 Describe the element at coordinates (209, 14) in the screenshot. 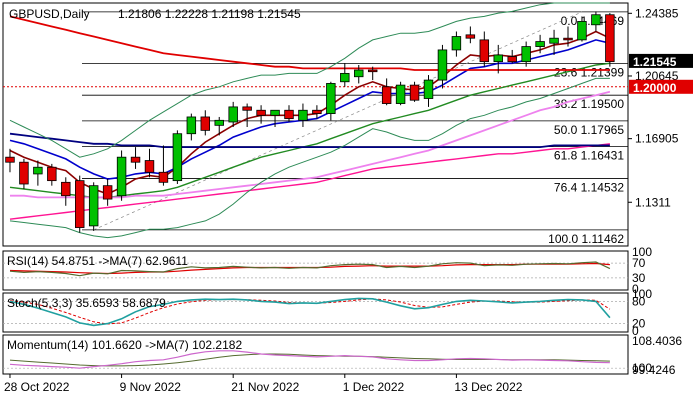

I see `ohlc-header: 1.21806 1.22228 1.21198 1.21545` at that location.